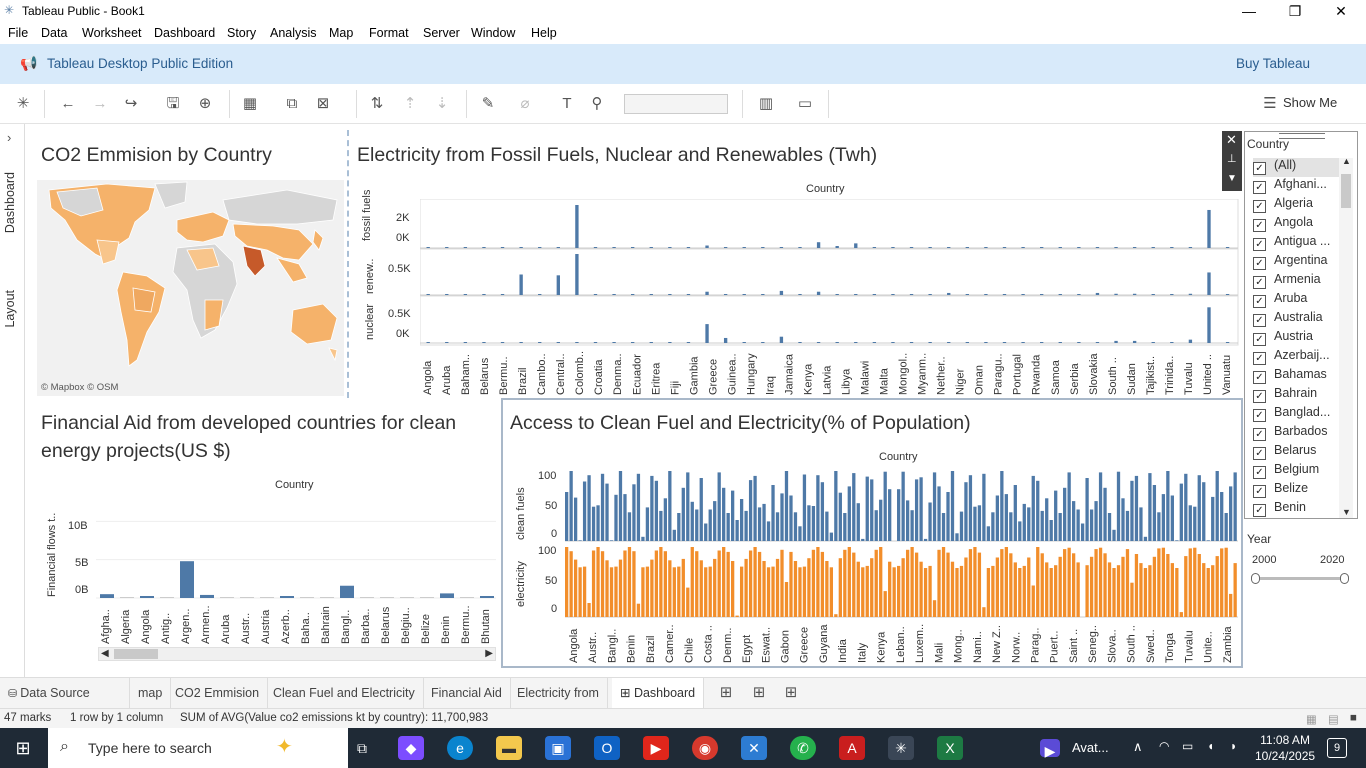  What do you see at coordinates (23, 103) in the screenshot?
I see `tableau-home-icon: ✳` at bounding box center [23, 103].